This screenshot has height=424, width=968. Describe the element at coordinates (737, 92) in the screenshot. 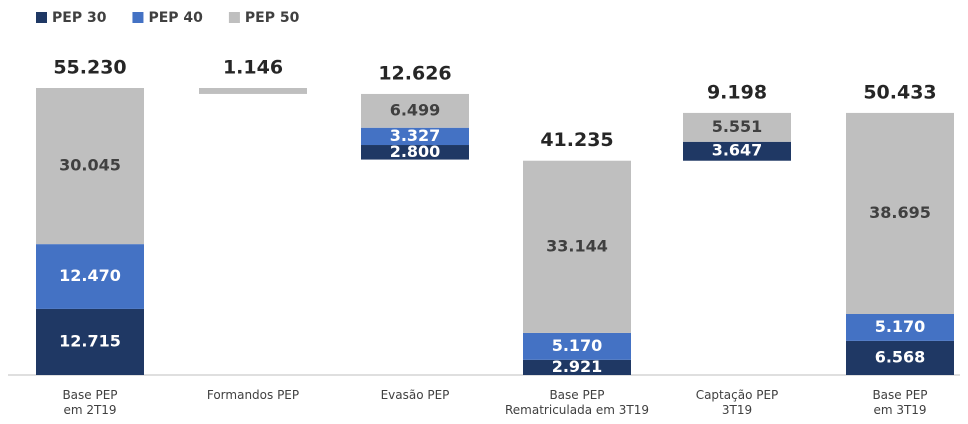

I see `total-label: 9.198` at that location.